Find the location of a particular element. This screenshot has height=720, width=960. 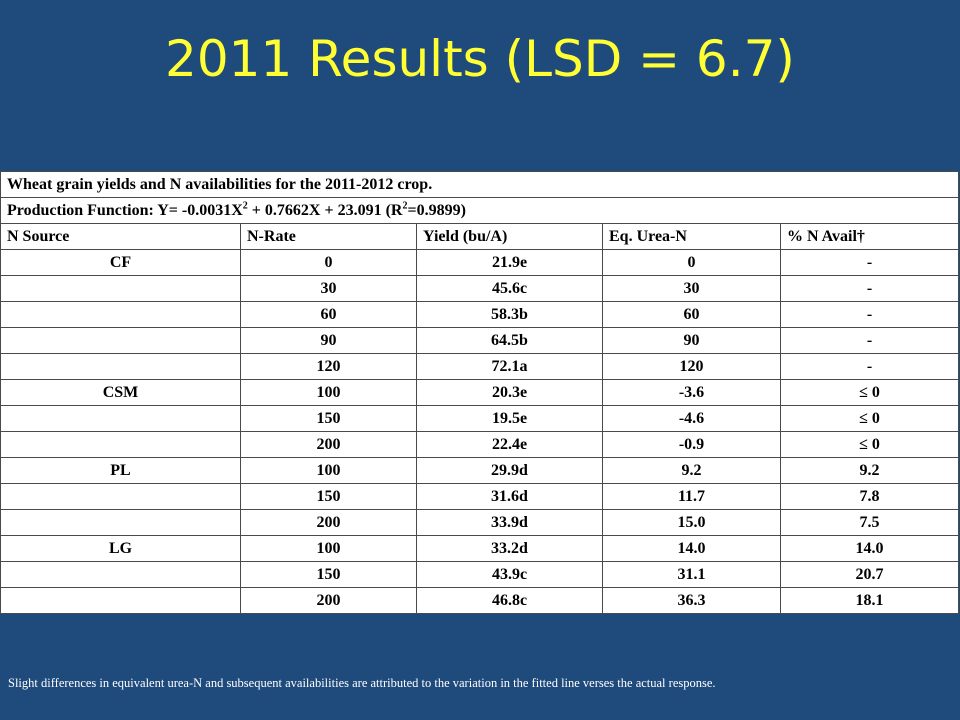

table-row: 60 58.3b 60- is located at coordinates (479, 314).